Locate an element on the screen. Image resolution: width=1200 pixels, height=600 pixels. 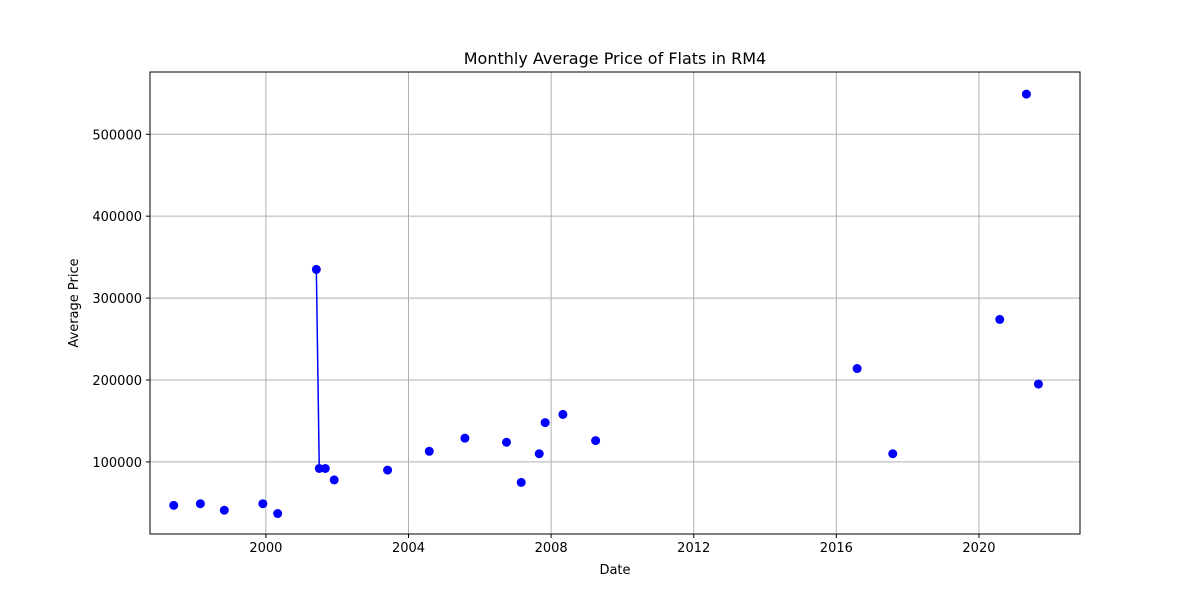
x-tick-label: 2016 is located at coordinates (836, 548).